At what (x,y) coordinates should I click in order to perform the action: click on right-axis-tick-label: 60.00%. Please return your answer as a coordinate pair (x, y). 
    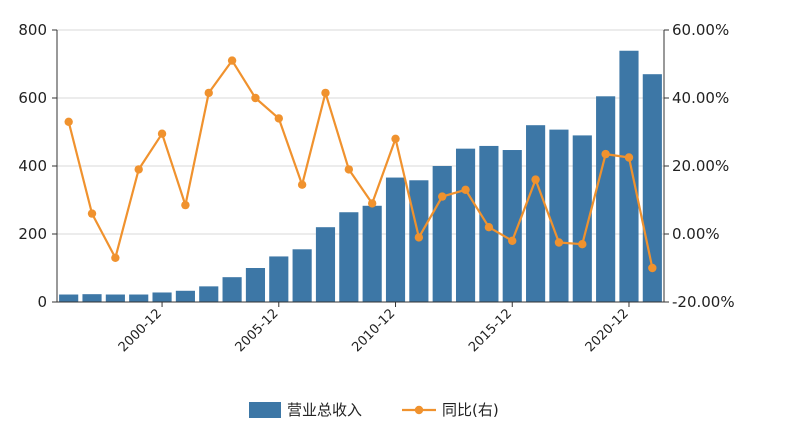
    Looking at the image, I should click on (700, 30).